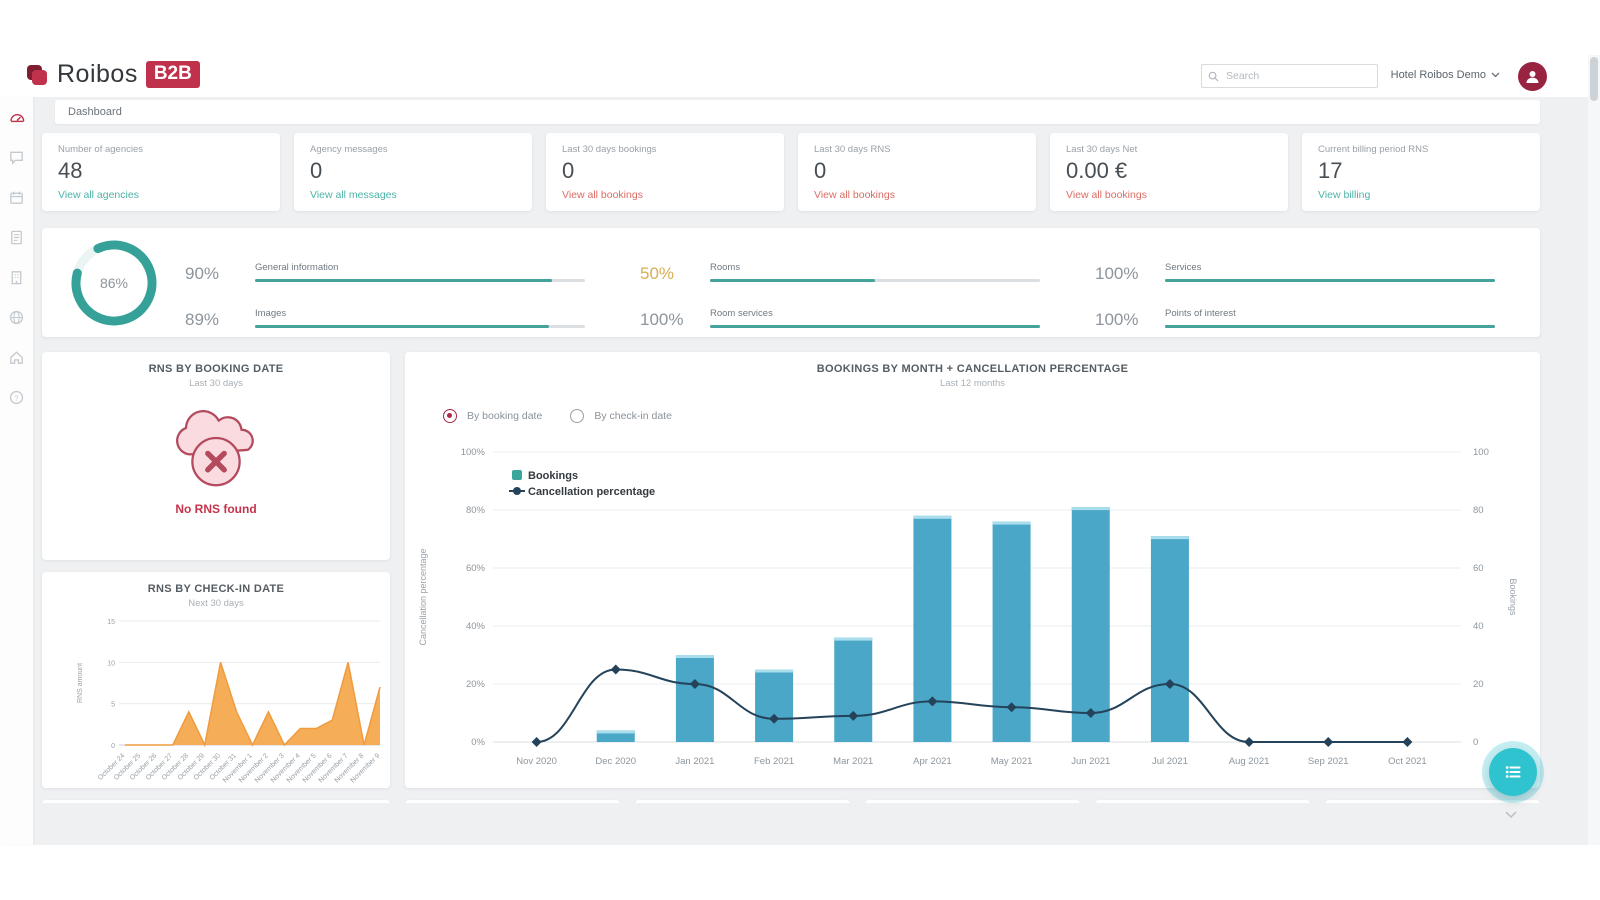 The image size is (1600, 900). What do you see at coordinates (478, 742) in the screenshot?
I see `left-axis-tick: 0%` at bounding box center [478, 742].